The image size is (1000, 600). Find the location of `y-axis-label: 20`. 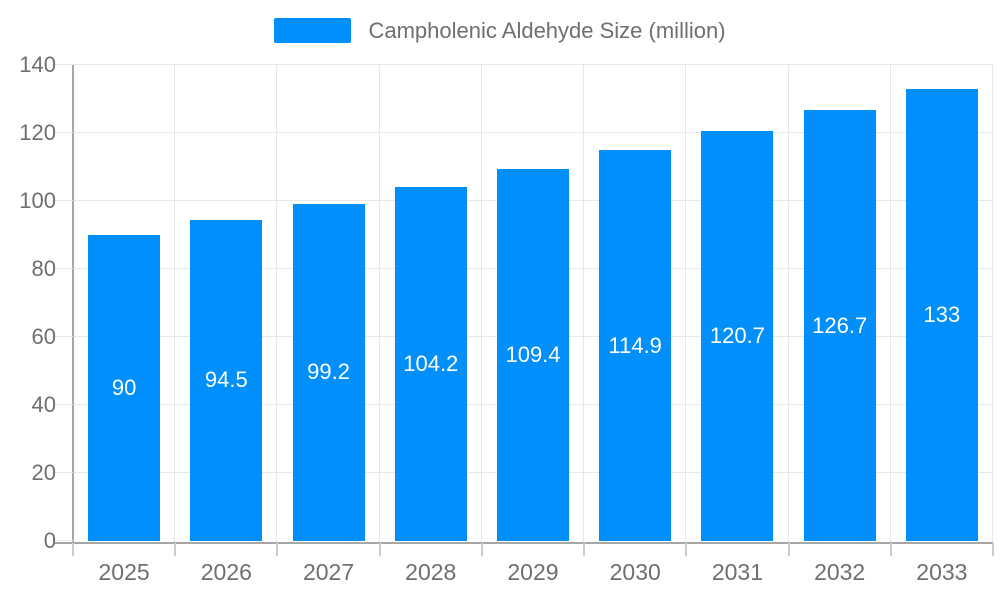

y-axis-label: 20 is located at coordinates (43, 472).